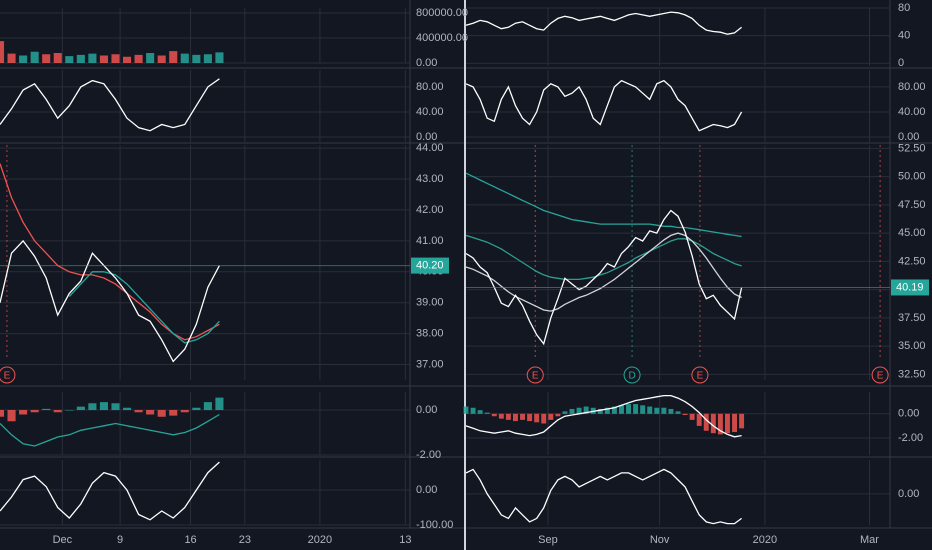  What do you see at coordinates (910, 287) in the screenshot?
I see `last-price-box` at bounding box center [910, 287].